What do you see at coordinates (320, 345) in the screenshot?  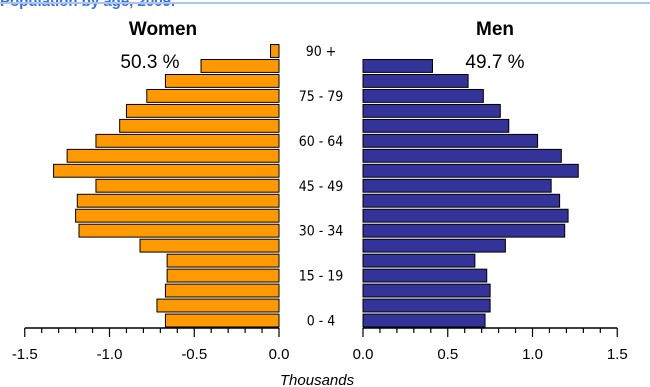 I see `axes: -1.5 -1.0 -0.5 0.0 0.0 0.5 1.0 1.5` at bounding box center [320, 345].